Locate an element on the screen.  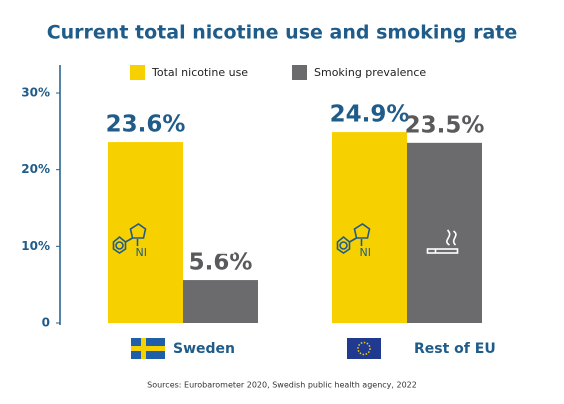
flag-sweden is located at coordinates (148, 348).